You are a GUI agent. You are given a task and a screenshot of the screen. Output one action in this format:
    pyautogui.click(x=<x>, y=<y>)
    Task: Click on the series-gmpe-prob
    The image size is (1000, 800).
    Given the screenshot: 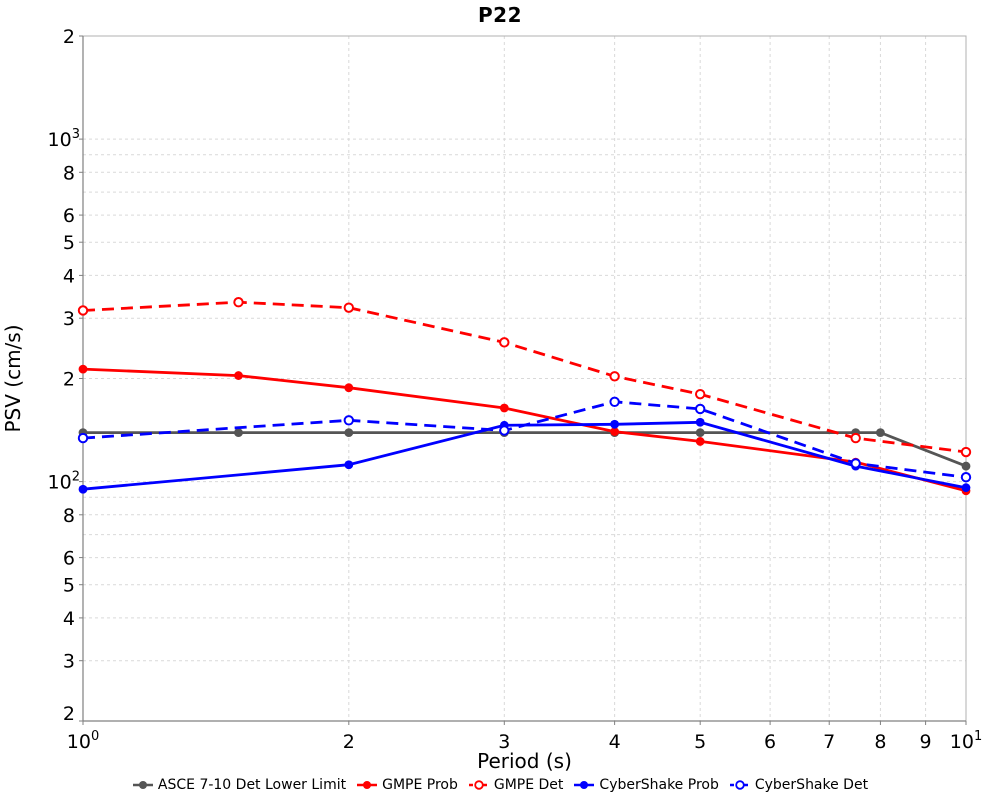 What is the action you would take?
    pyautogui.click(x=524, y=430)
    